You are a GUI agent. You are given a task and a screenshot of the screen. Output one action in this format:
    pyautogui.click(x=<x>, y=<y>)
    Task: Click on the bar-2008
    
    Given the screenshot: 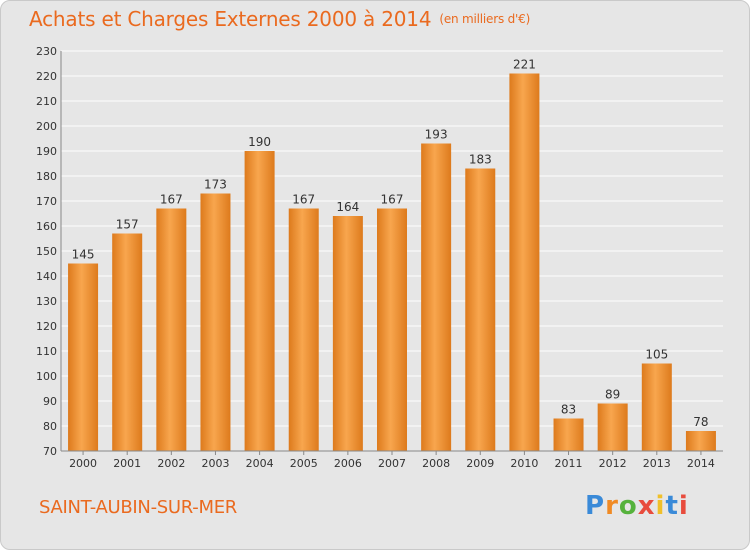 What is the action you would take?
    pyautogui.click(x=436, y=297)
    